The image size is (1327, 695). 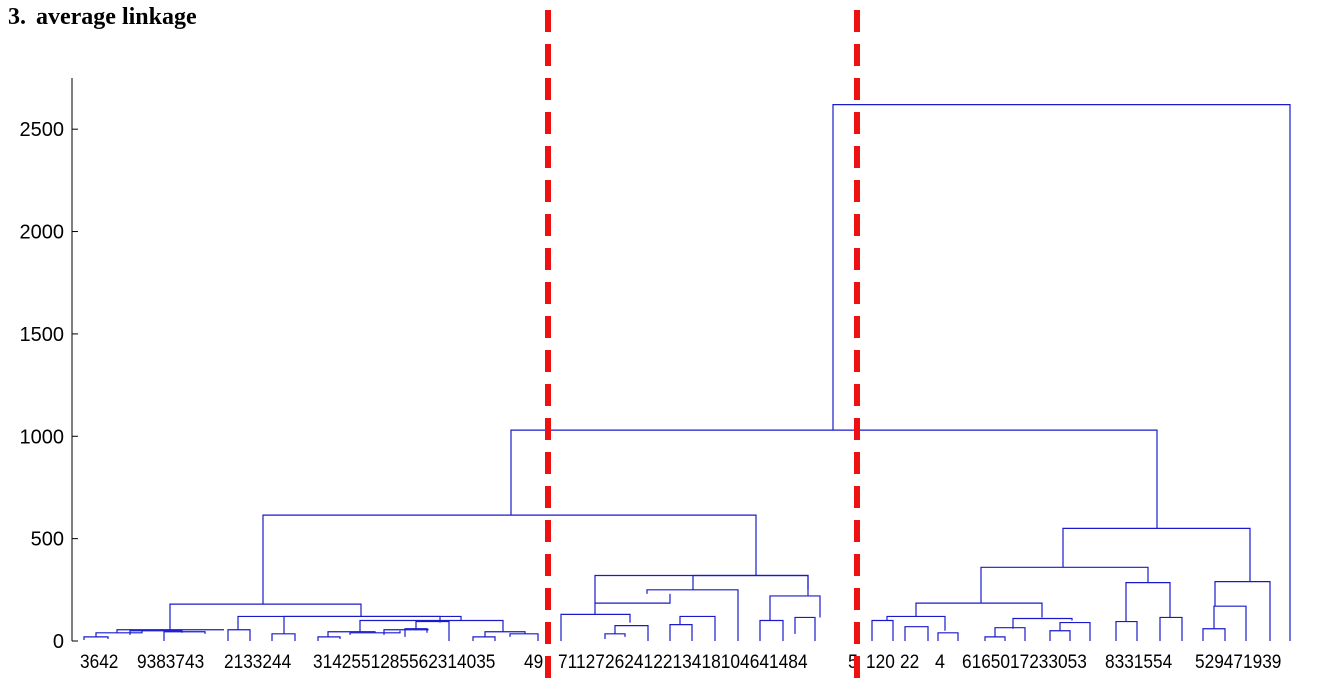 What do you see at coordinates (17, 17) in the screenshot?
I see `heading-number: 3.` at bounding box center [17, 17].